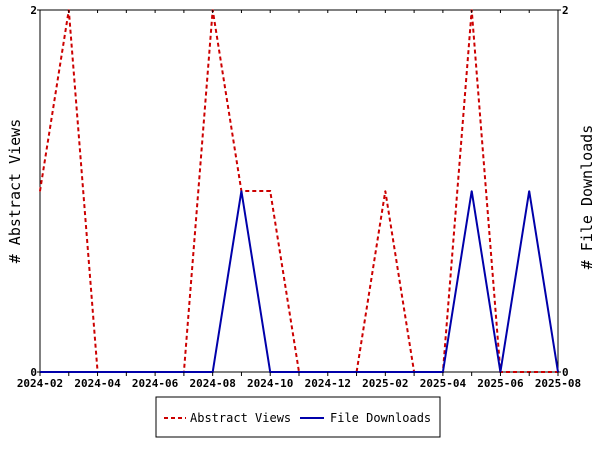  I want to click on y-tick-label-right: 0, so click(565, 372).